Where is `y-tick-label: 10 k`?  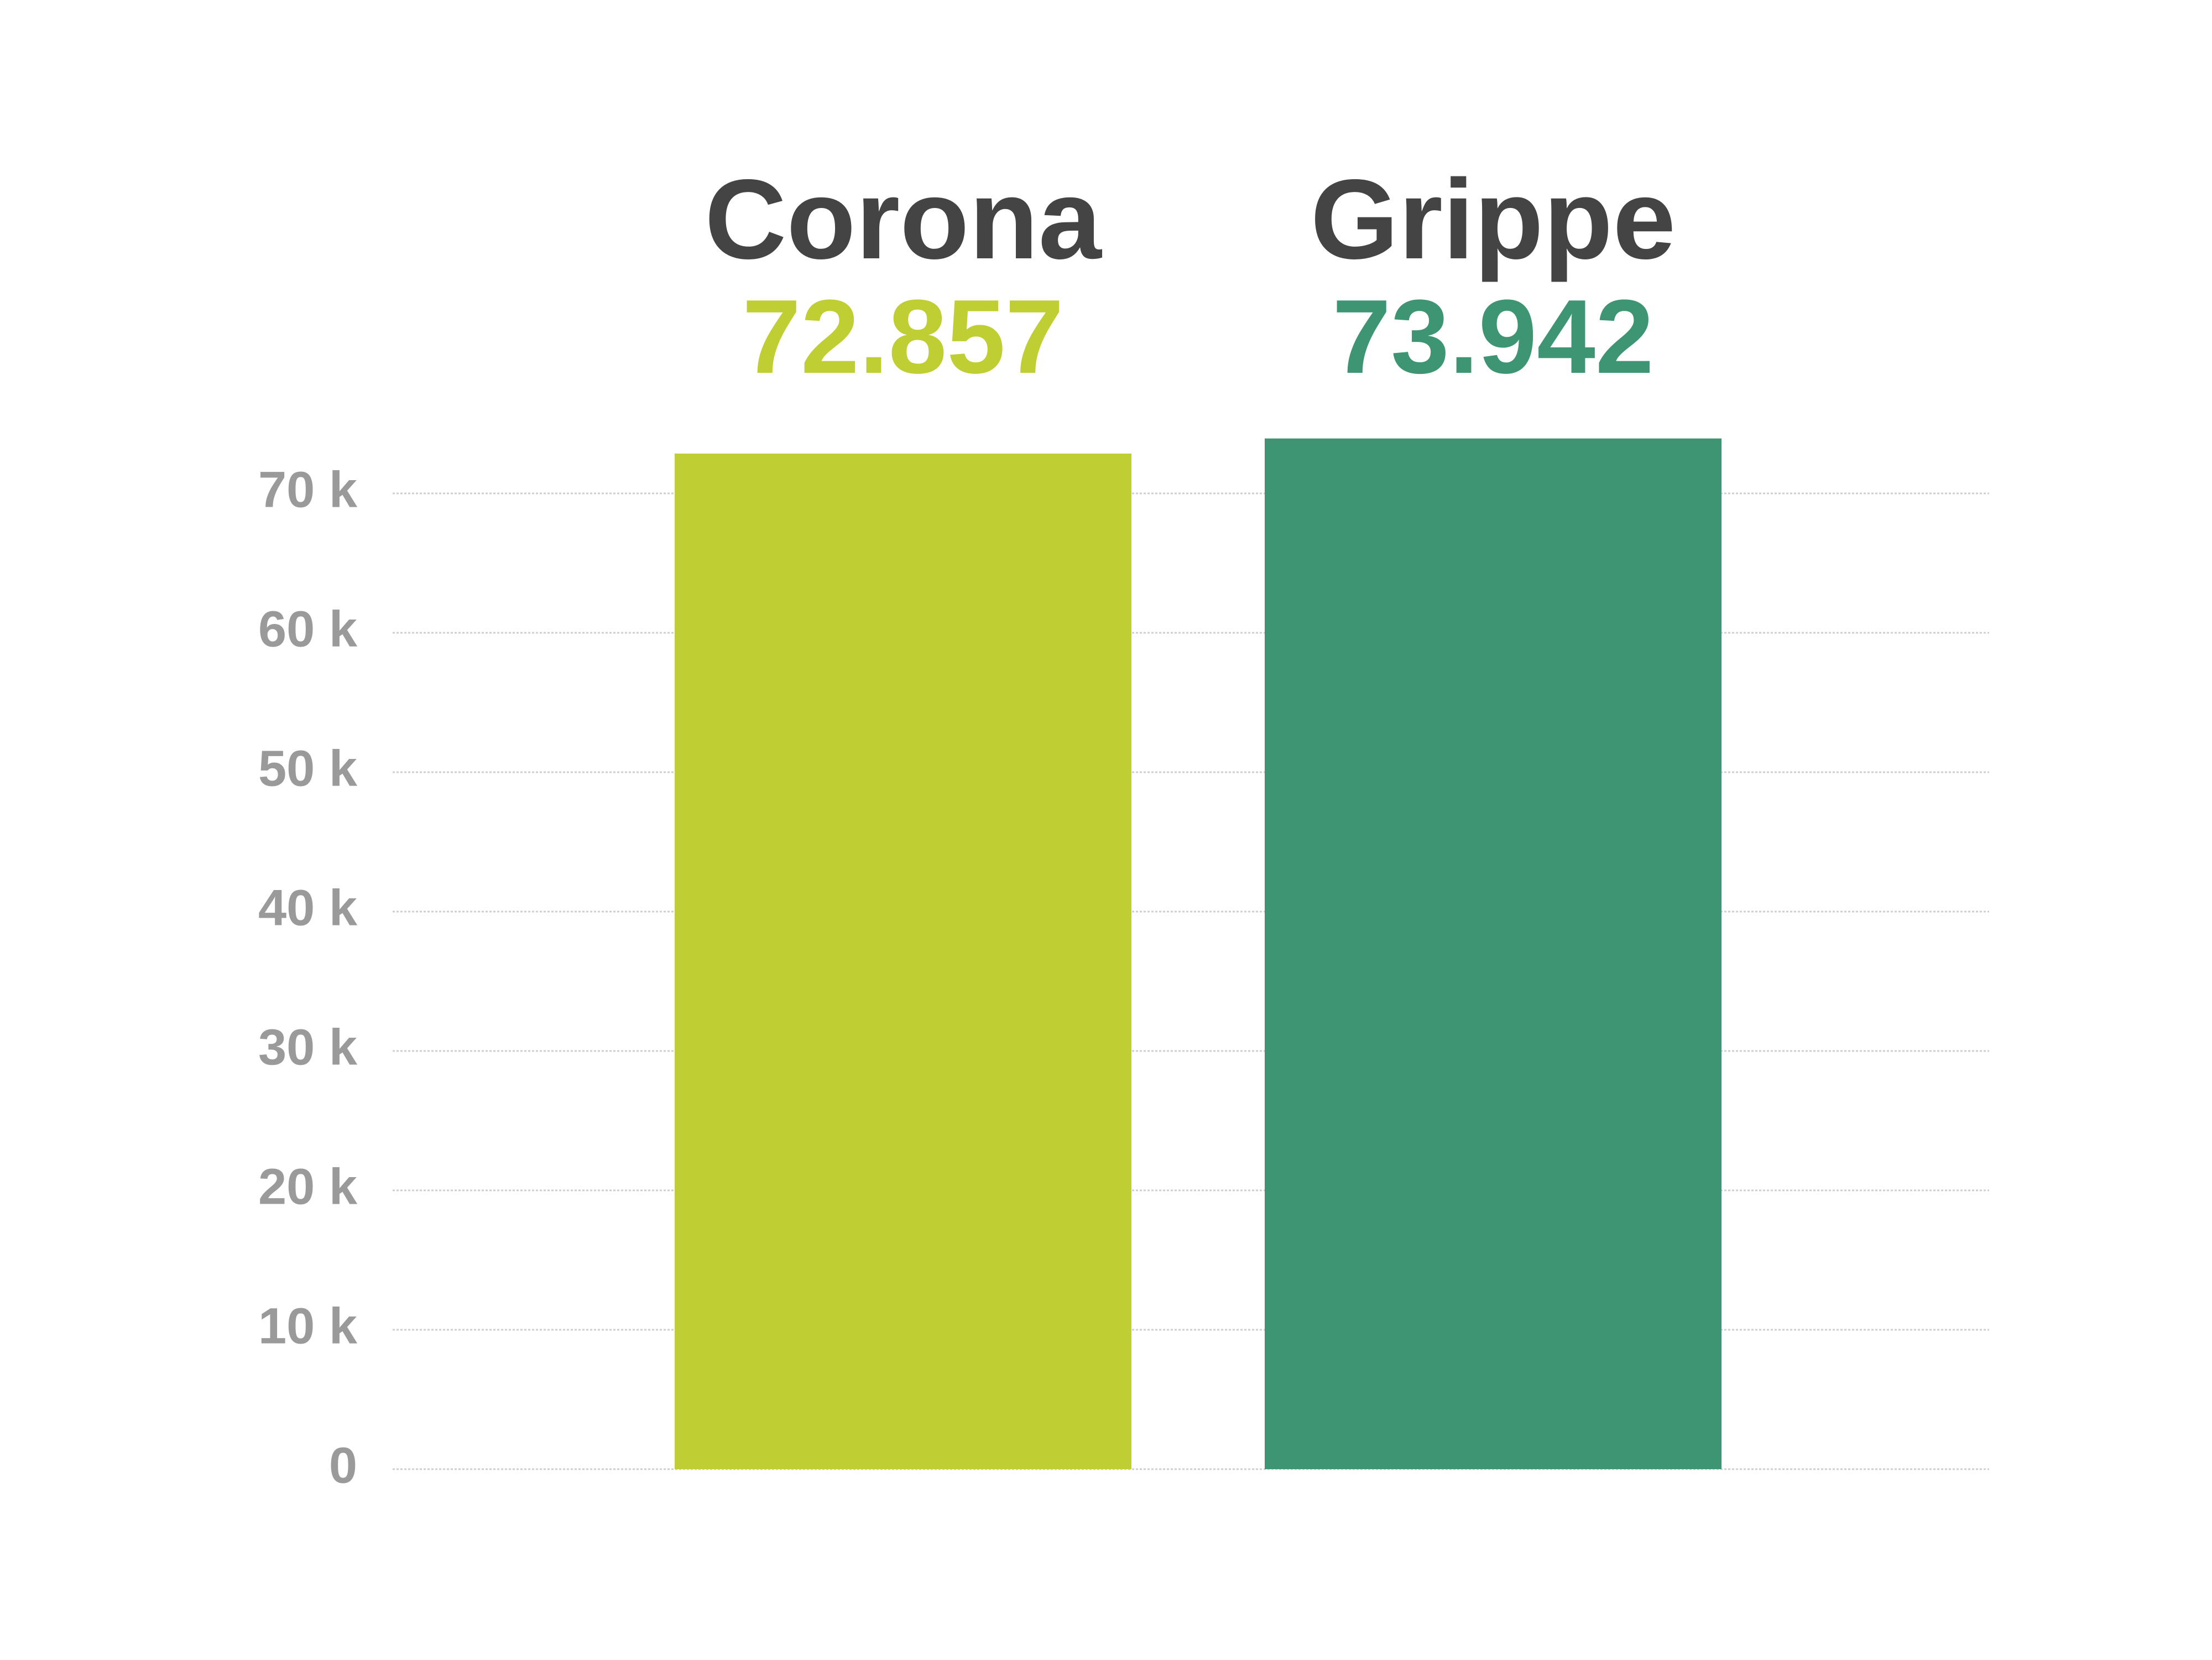 y-tick-label: 10 k is located at coordinates (308, 1326).